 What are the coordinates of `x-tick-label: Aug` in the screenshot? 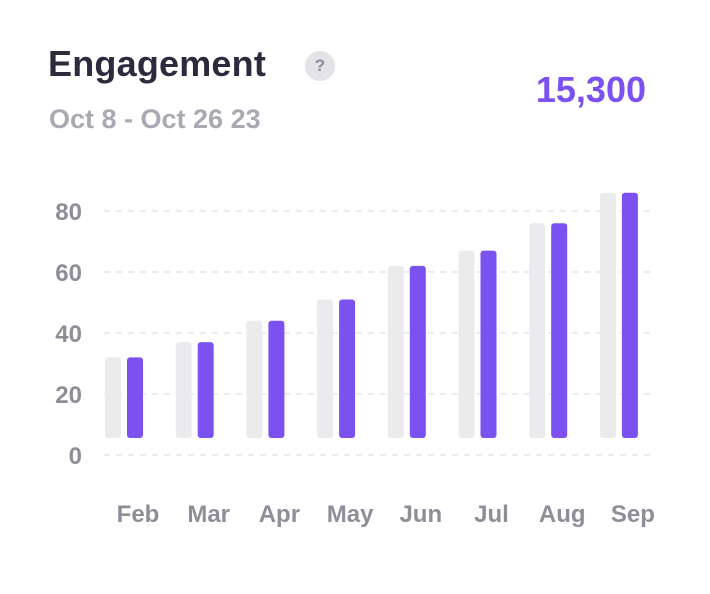 It's located at (562, 514).